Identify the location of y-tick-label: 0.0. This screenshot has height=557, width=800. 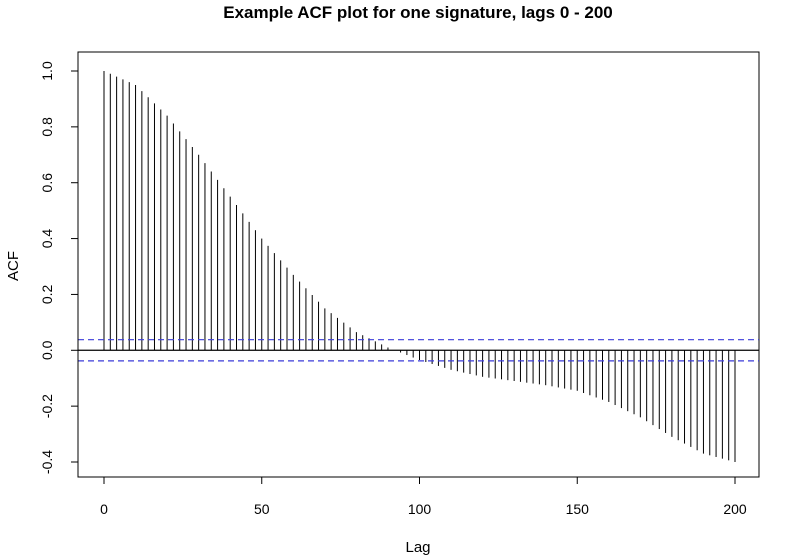
(47, 350).